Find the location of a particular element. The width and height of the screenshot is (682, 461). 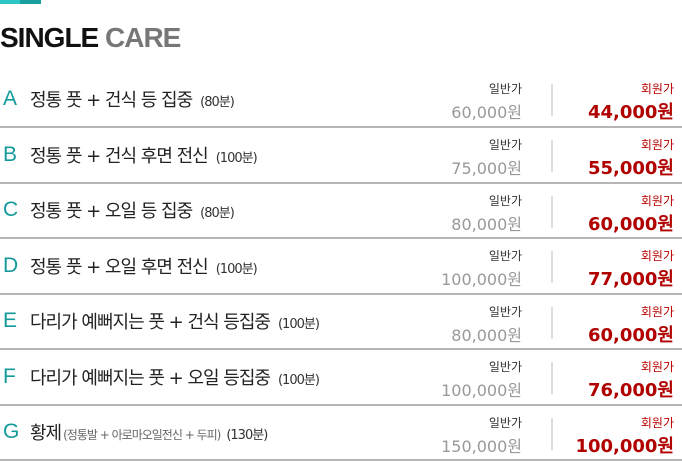

item-letter: G is located at coordinates (11, 432).